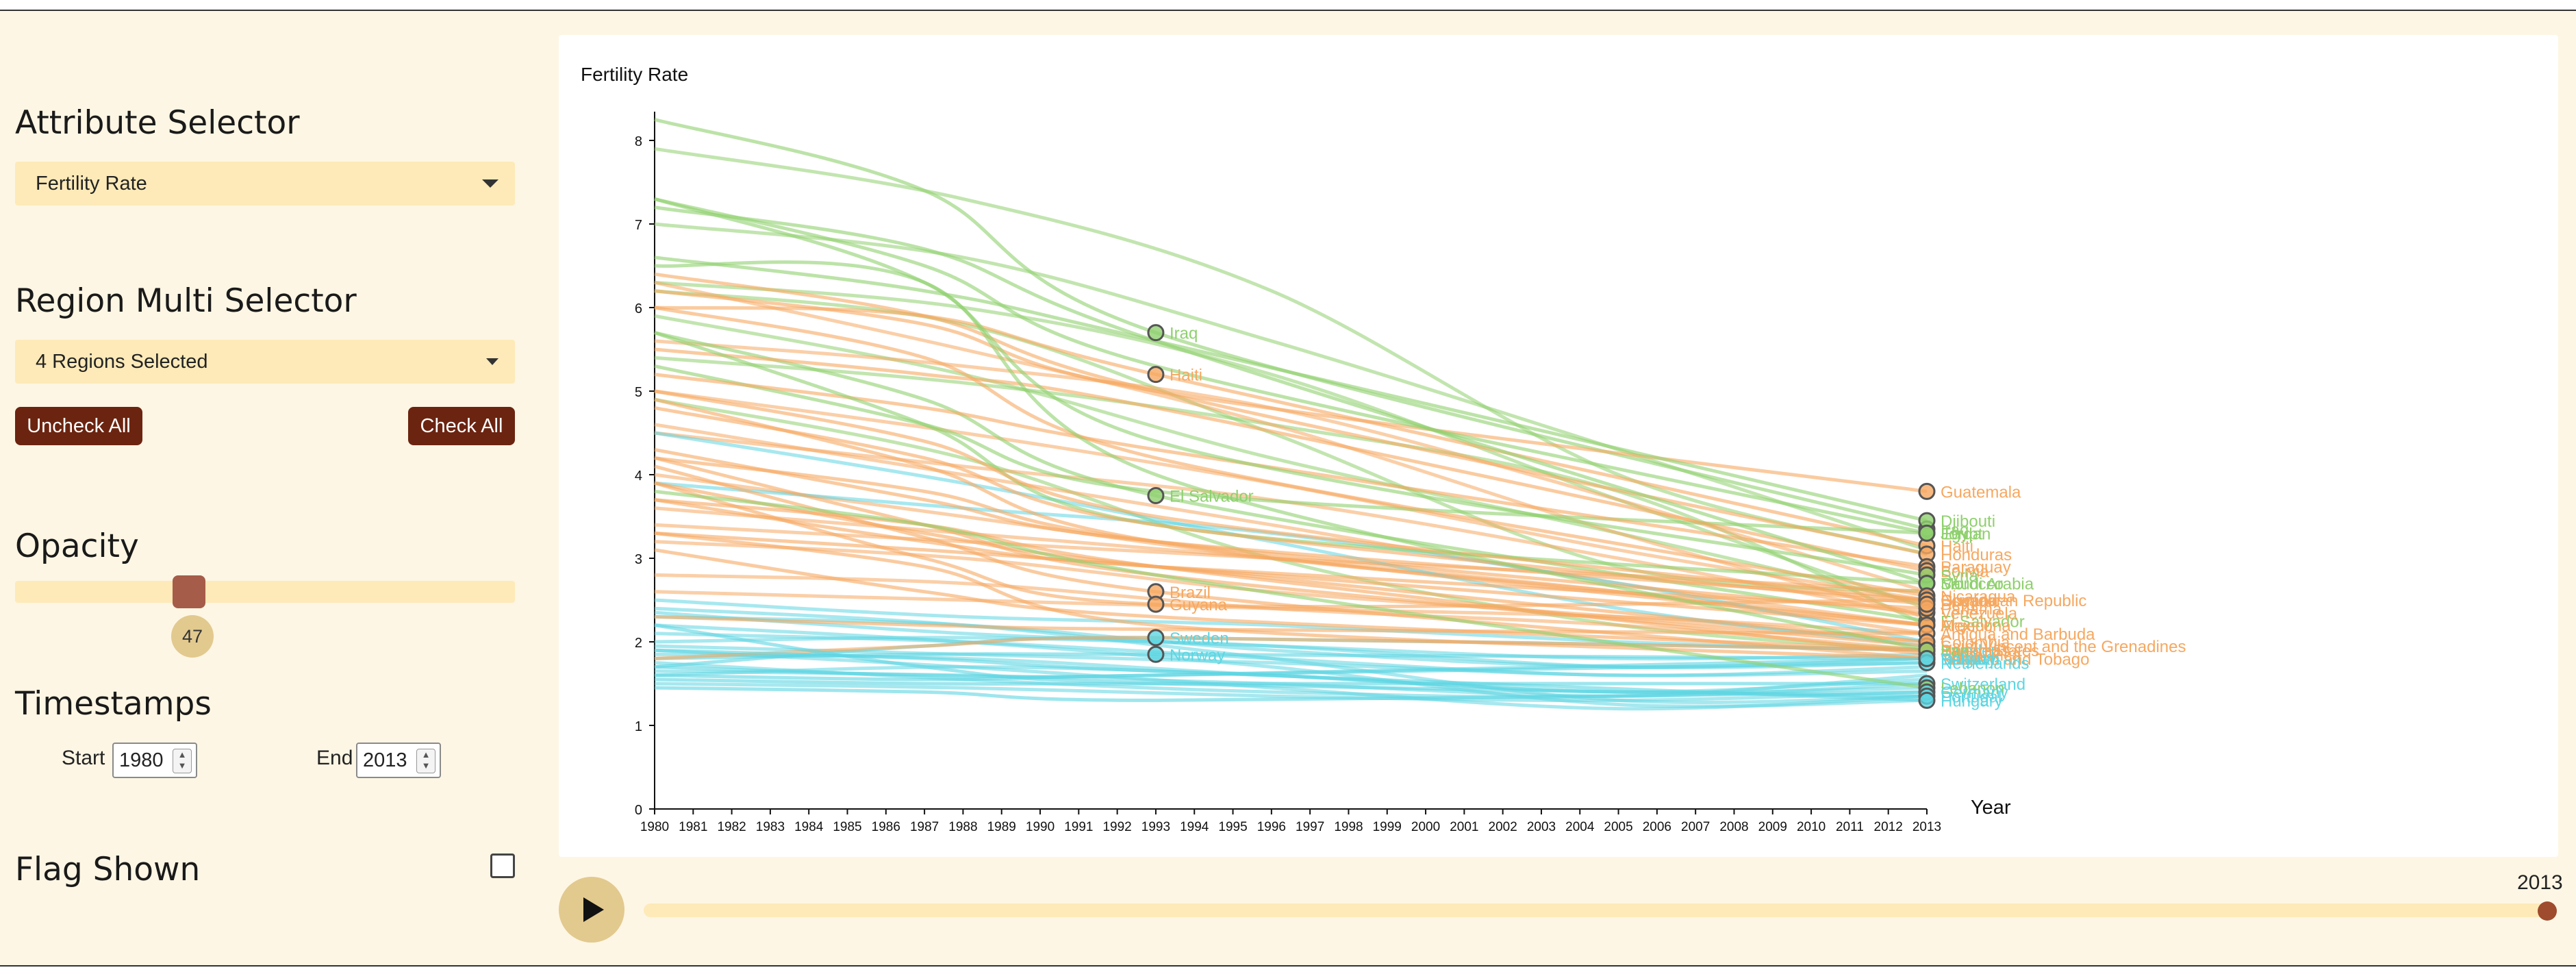  Describe the element at coordinates (638, 477) in the screenshot. I see `y-tick-label: 4` at that location.